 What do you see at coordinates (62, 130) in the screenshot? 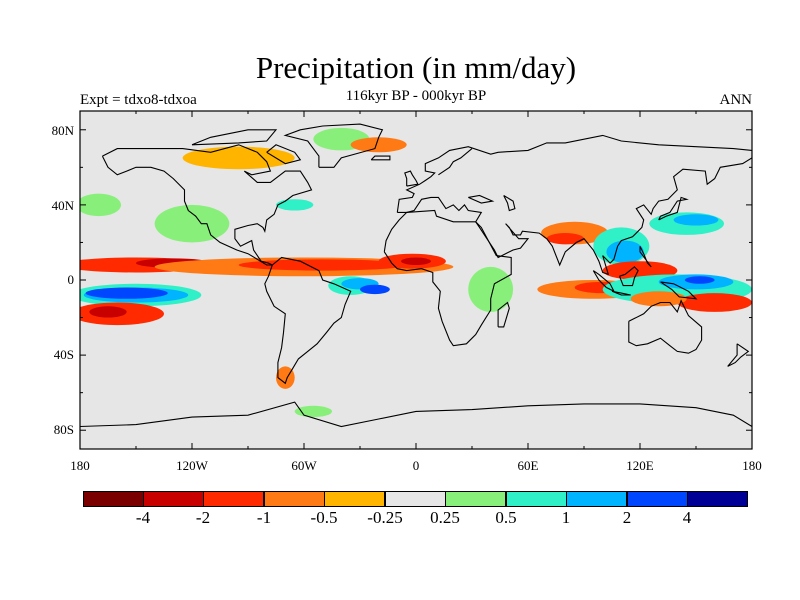
I see `y-tick-label: 80N` at bounding box center [62, 130].